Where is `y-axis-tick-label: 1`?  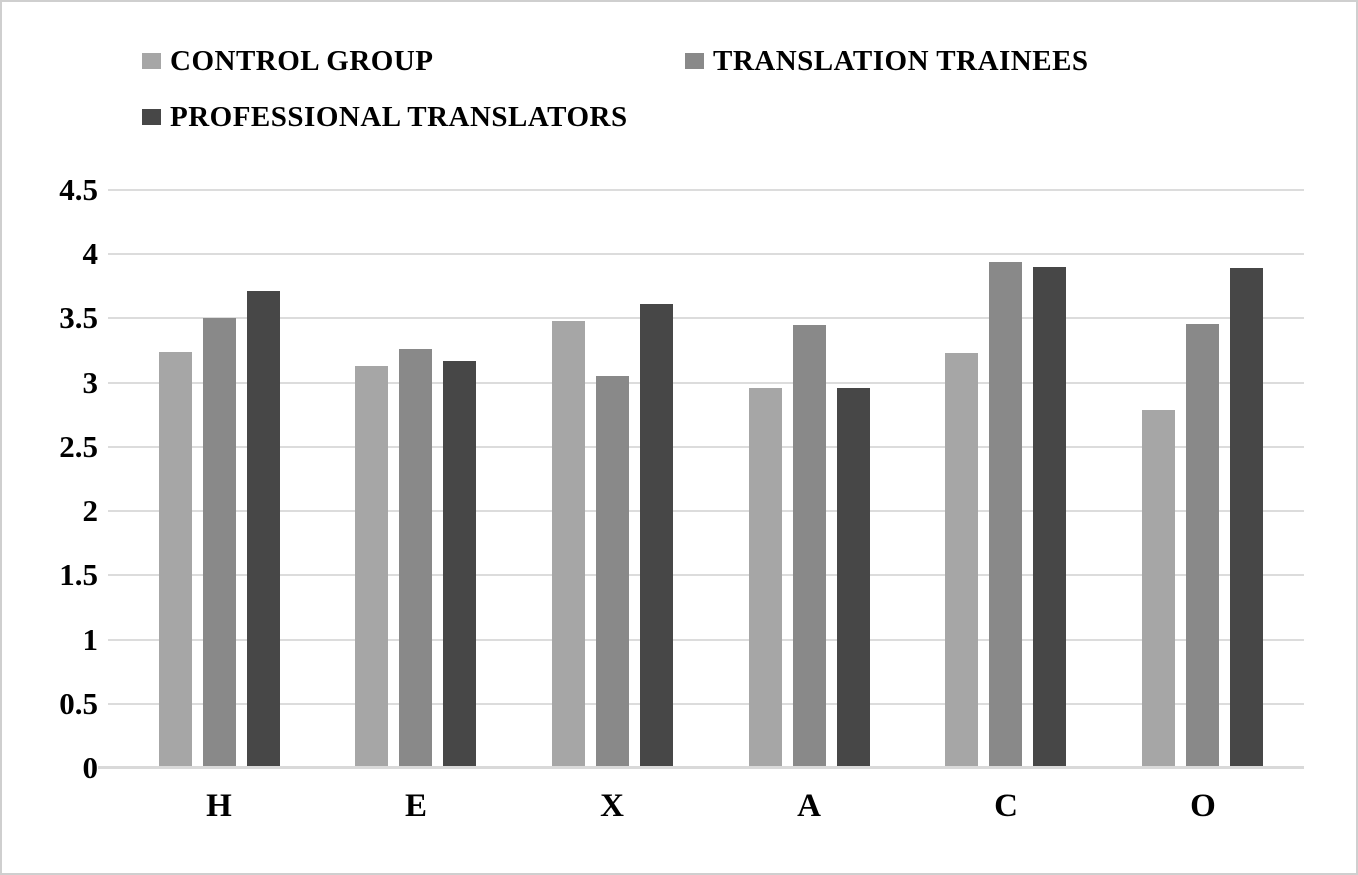 y-axis-tick-label: 1 is located at coordinates (90, 639).